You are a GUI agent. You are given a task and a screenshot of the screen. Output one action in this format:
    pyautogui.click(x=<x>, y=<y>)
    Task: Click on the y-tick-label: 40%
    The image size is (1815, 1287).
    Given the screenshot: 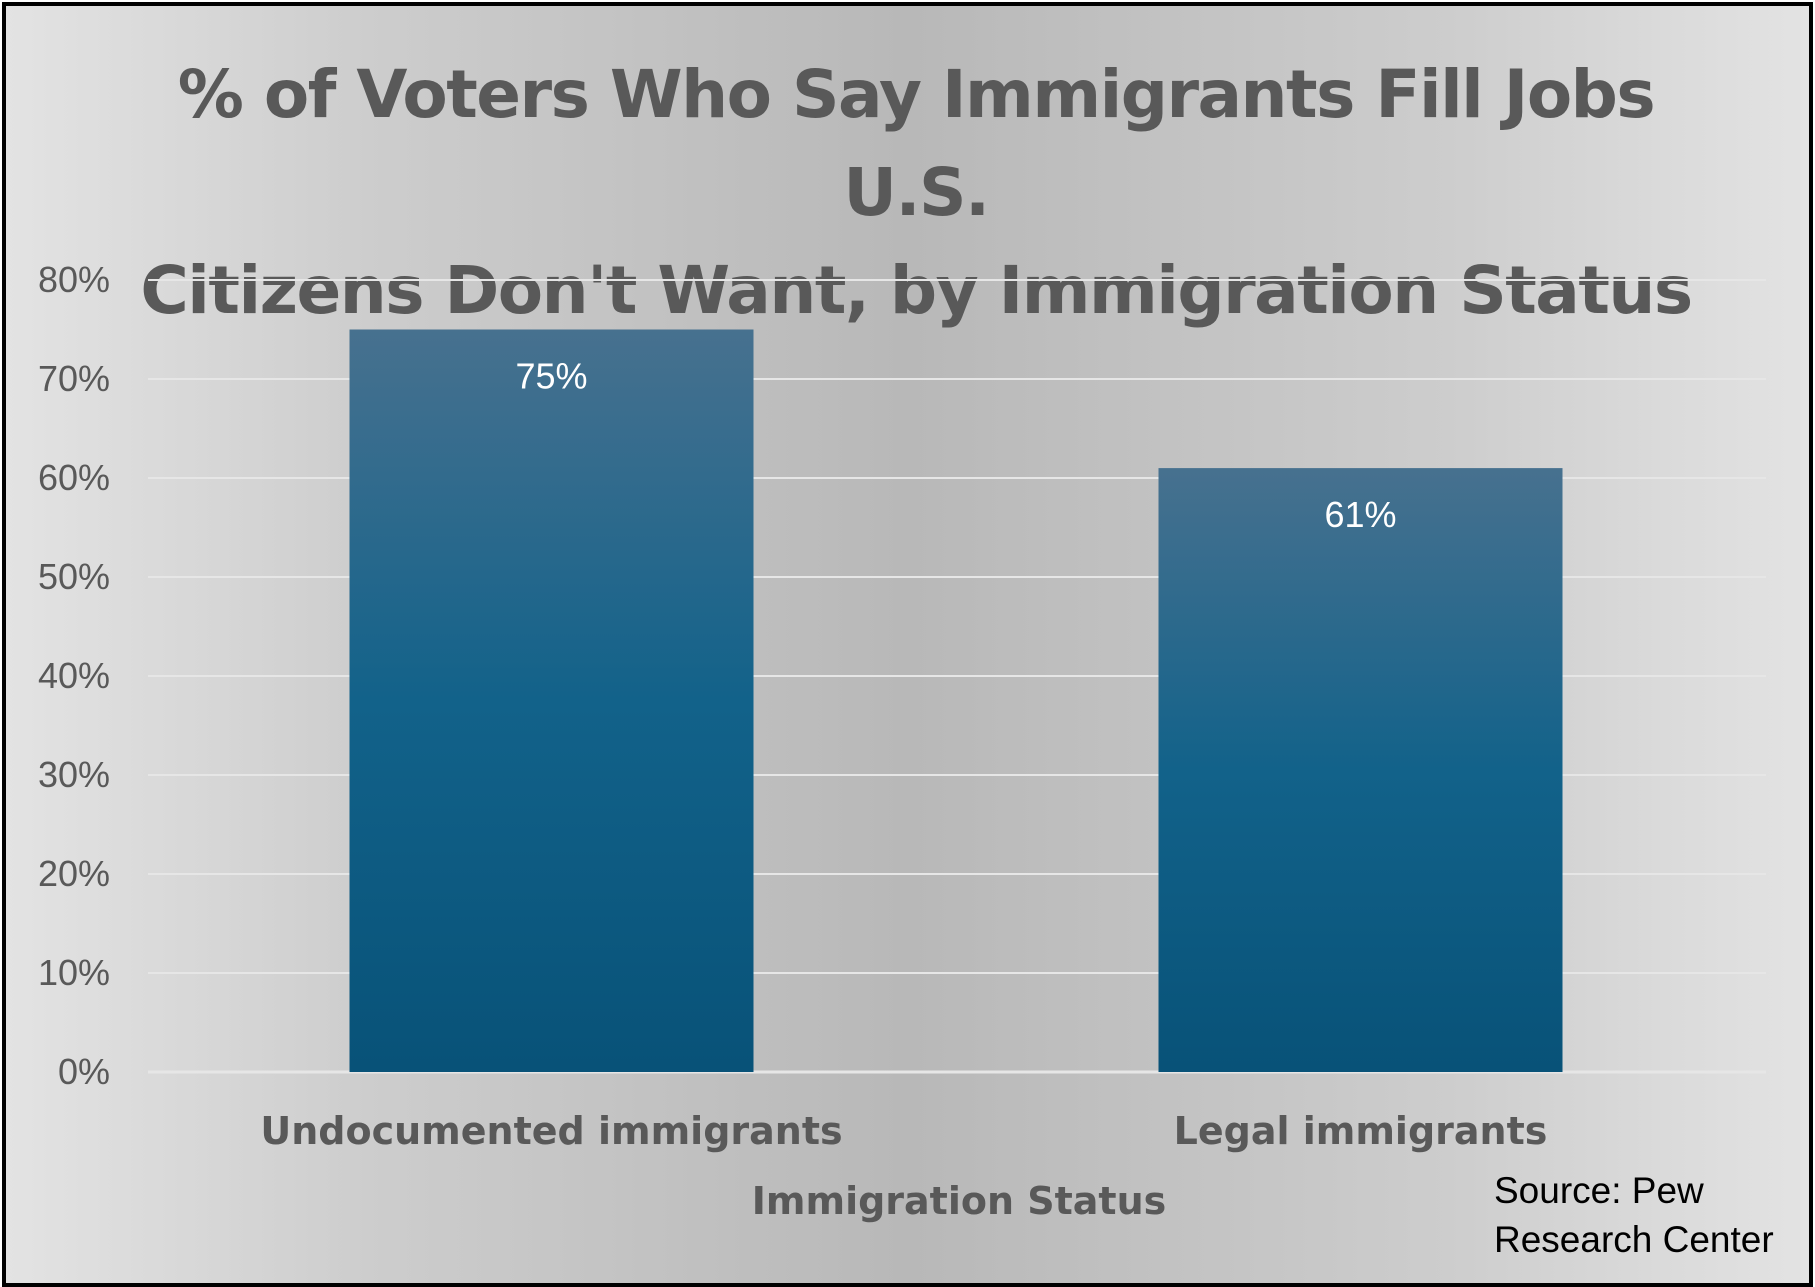 What is the action you would take?
    pyautogui.click(x=74, y=675)
    